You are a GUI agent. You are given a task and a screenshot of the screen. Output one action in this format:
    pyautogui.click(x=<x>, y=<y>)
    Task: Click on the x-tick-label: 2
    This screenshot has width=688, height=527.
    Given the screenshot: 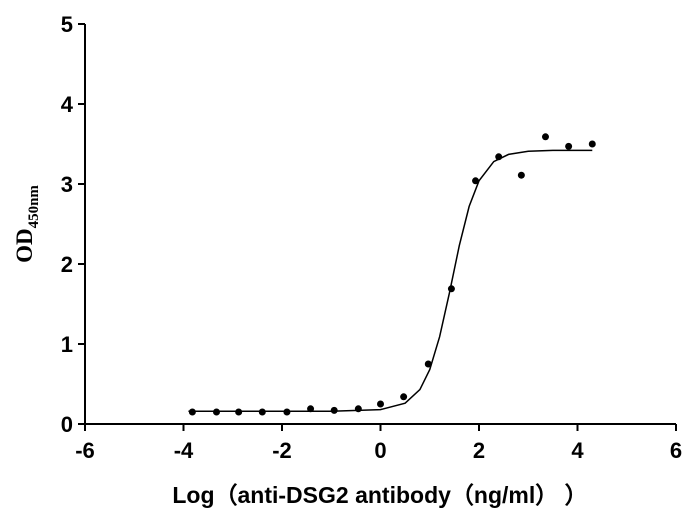 What is the action you would take?
    pyautogui.click(x=479, y=450)
    